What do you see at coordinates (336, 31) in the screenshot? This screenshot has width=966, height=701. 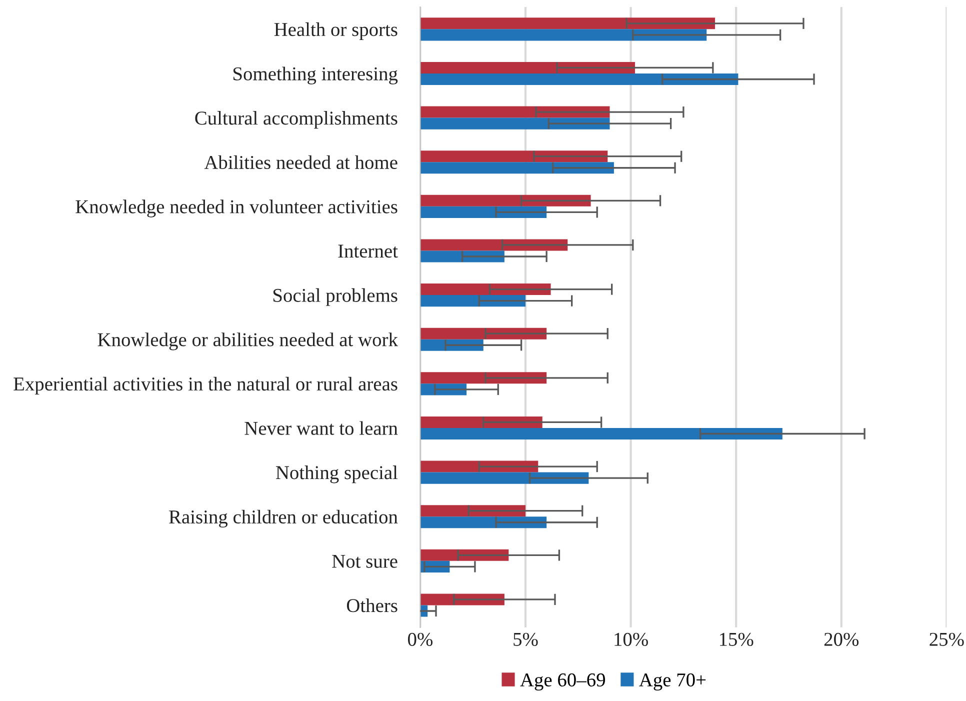 I see `y-tick-label: Health or sports` at bounding box center [336, 31].